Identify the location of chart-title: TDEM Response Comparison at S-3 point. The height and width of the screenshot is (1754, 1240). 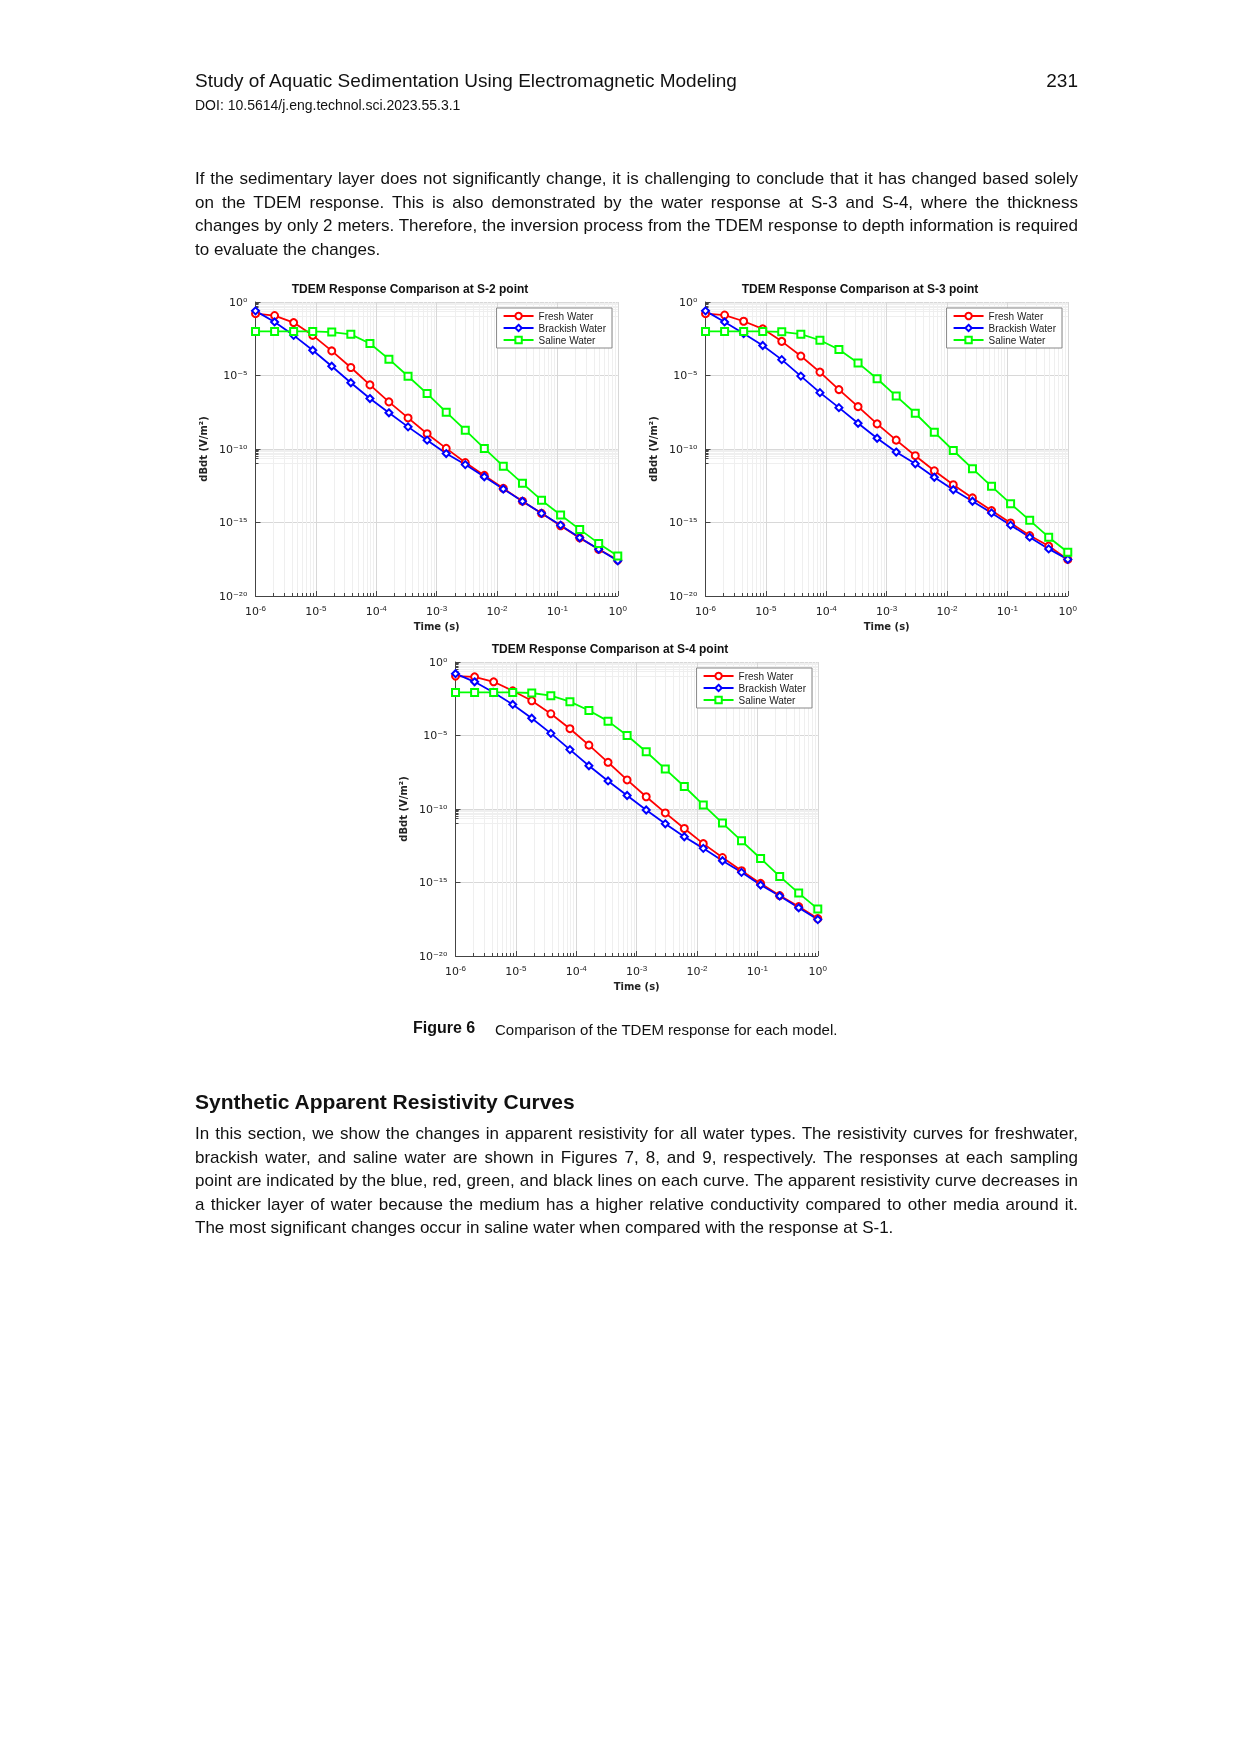
(860, 289).